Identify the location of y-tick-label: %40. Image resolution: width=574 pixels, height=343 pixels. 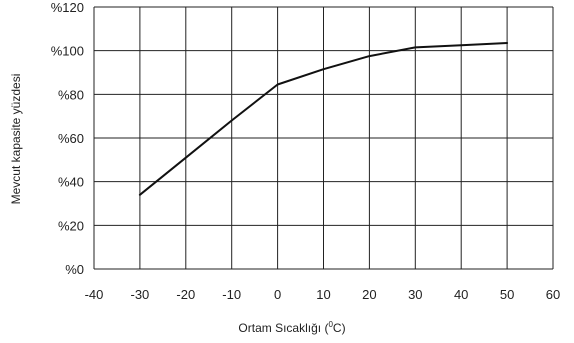
(71, 182).